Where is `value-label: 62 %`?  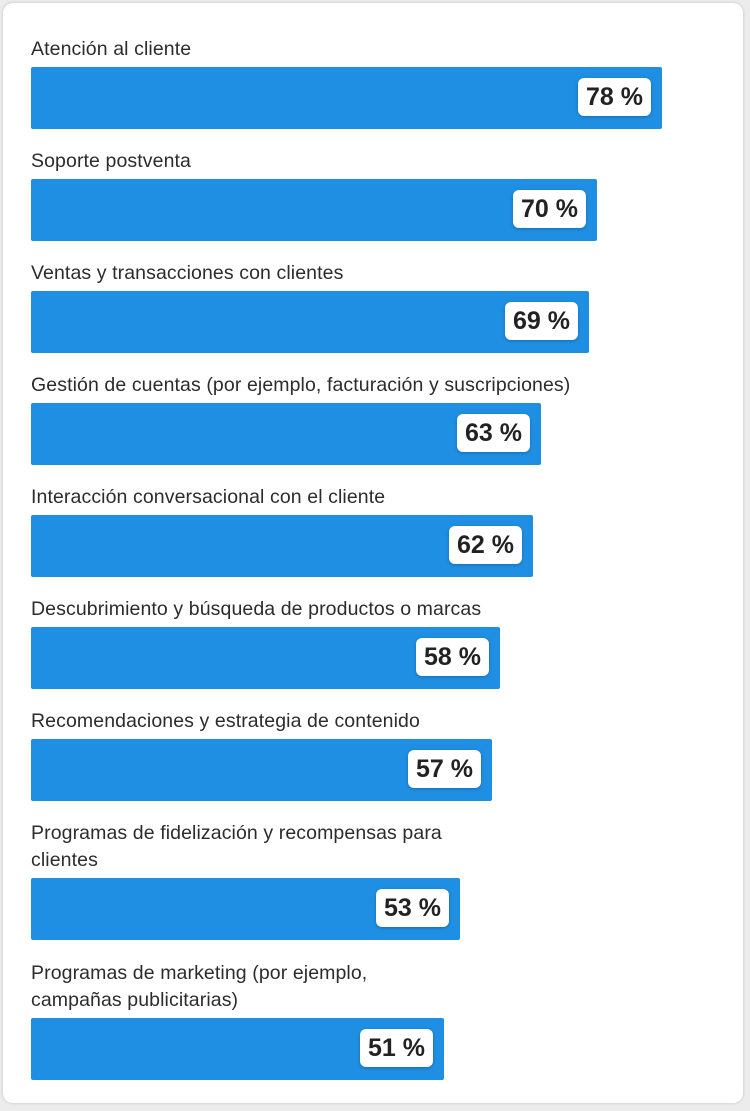
value-label: 62 % is located at coordinates (485, 545).